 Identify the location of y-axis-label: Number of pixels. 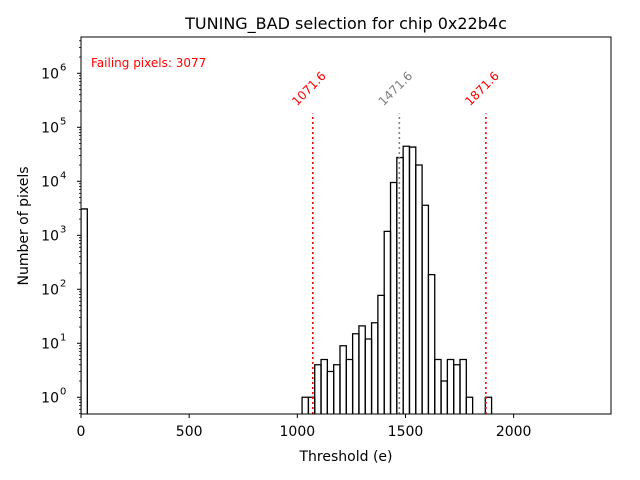
(24, 225).